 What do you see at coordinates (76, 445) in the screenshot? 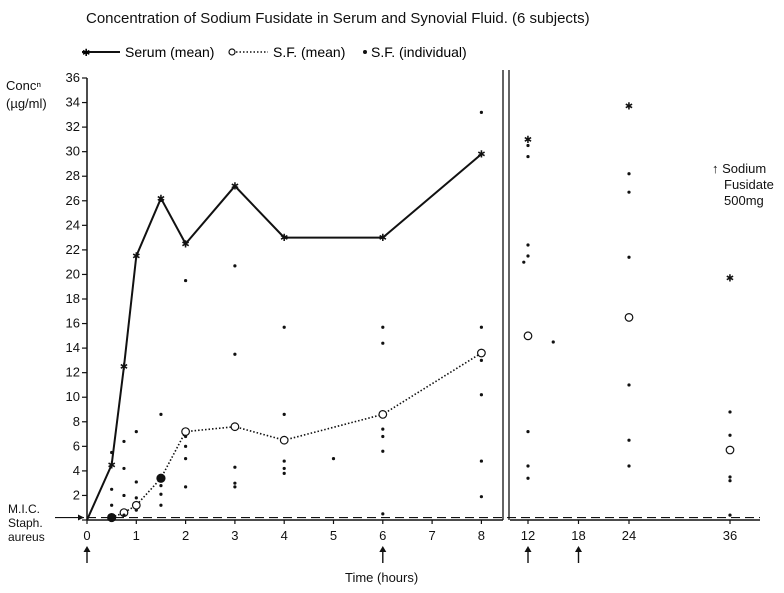
I see `y-tick-label: 6` at bounding box center [76, 445].